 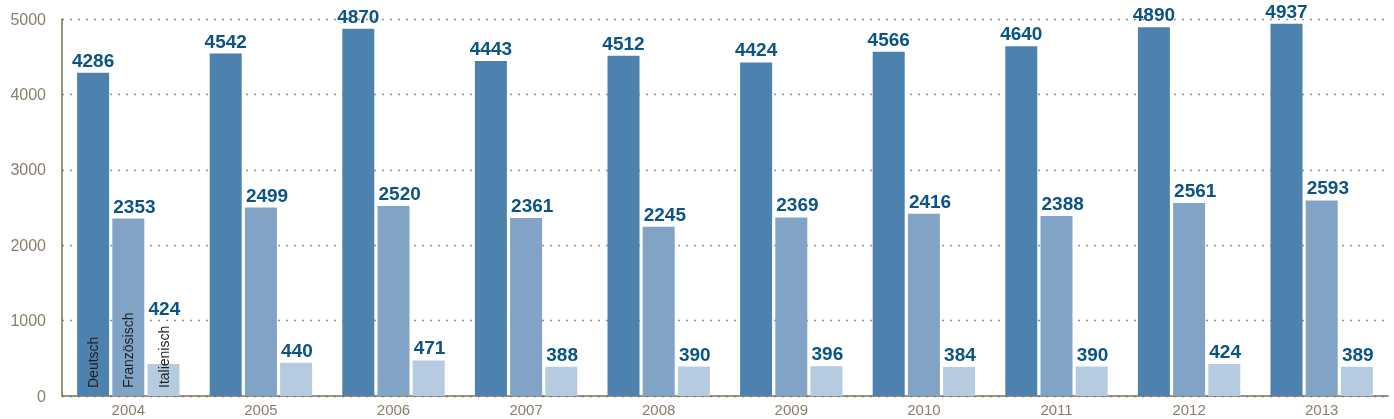 I want to click on y-tick-label: 4000, so click(x=28, y=94).